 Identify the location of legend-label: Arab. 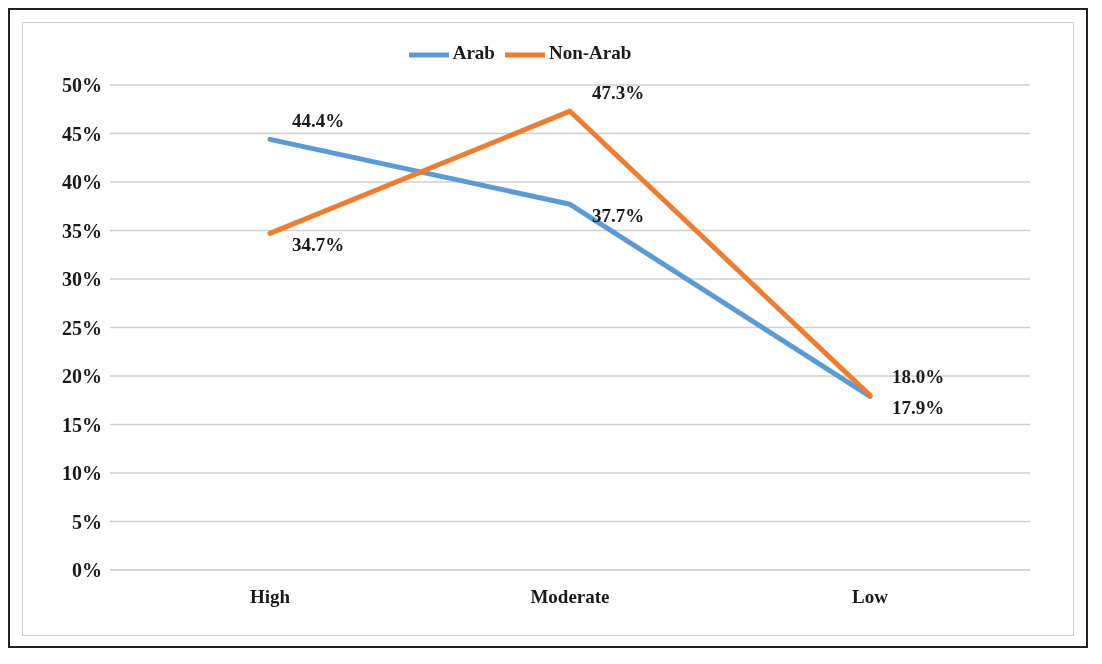
(473, 53).